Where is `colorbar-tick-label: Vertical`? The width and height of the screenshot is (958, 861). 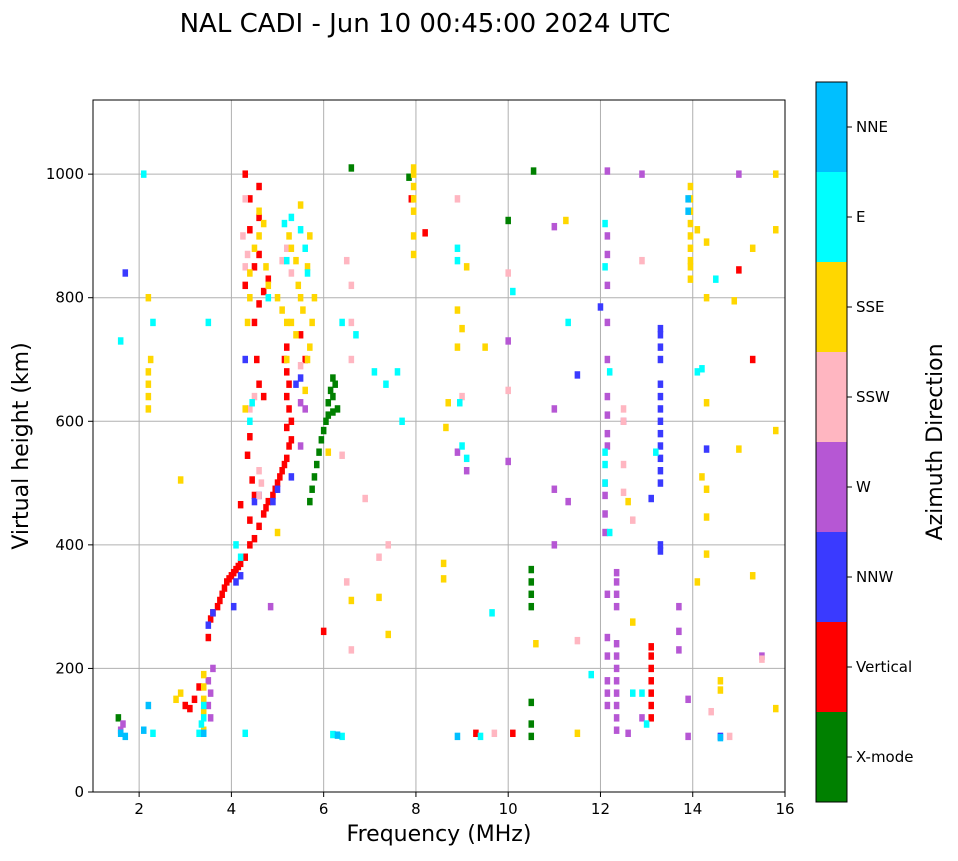 colorbar-tick-label: Vertical is located at coordinates (884, 667).